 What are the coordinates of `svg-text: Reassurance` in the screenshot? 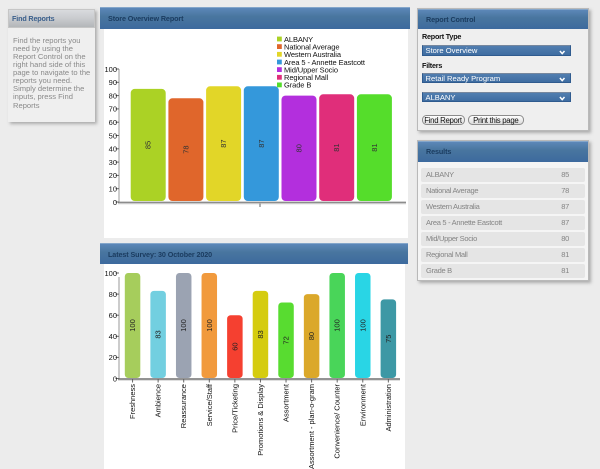 It's located at (183, 406).